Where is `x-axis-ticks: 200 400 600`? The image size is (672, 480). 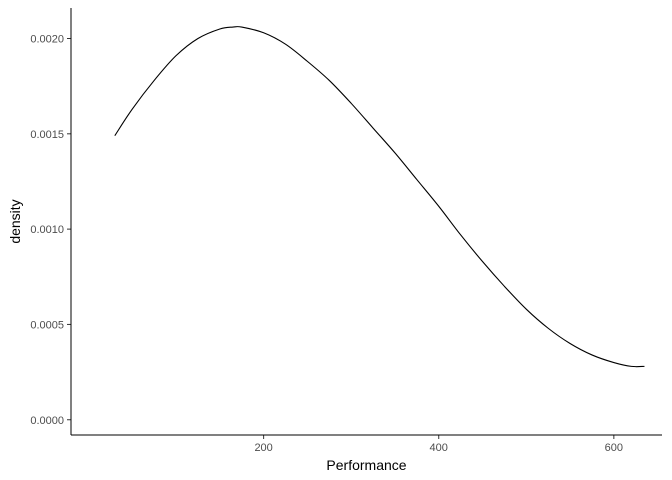 x-axis-ticks: 200 400 600 is located at coordinates (438, 444).